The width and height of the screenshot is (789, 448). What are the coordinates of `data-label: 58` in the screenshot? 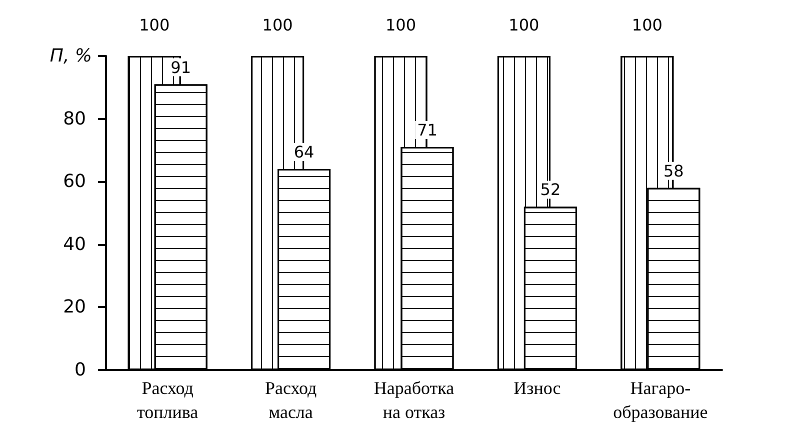 It's located at (673, 170).